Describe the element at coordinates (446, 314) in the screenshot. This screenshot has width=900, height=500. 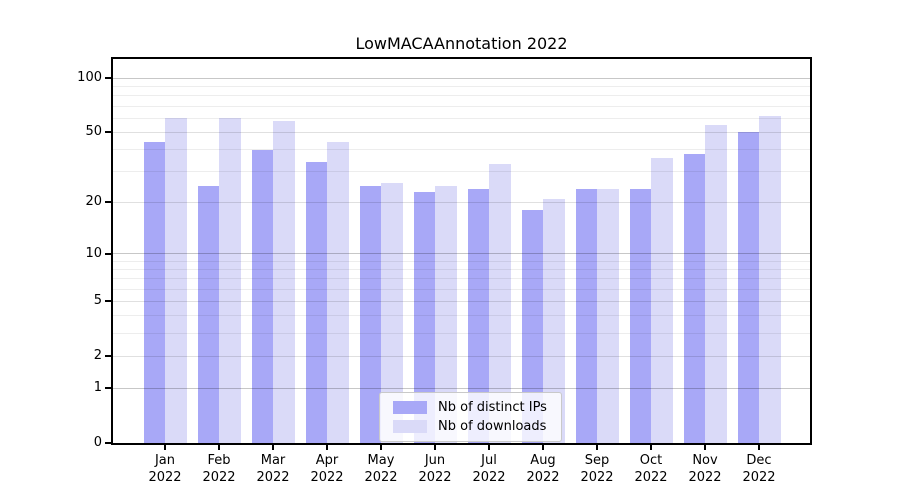
I see `bar-downloads-jun` at that location.